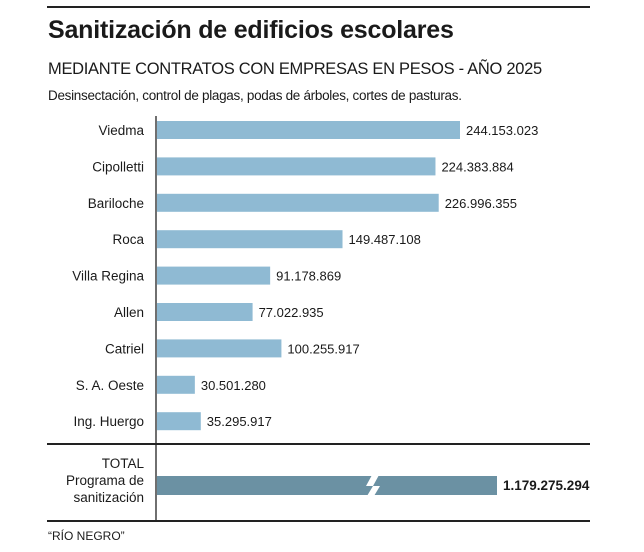  What do you see at coordinates (477, 166) in the screenshot?
I see `value-label: 224.383.884` at bounding box center [477, 166].